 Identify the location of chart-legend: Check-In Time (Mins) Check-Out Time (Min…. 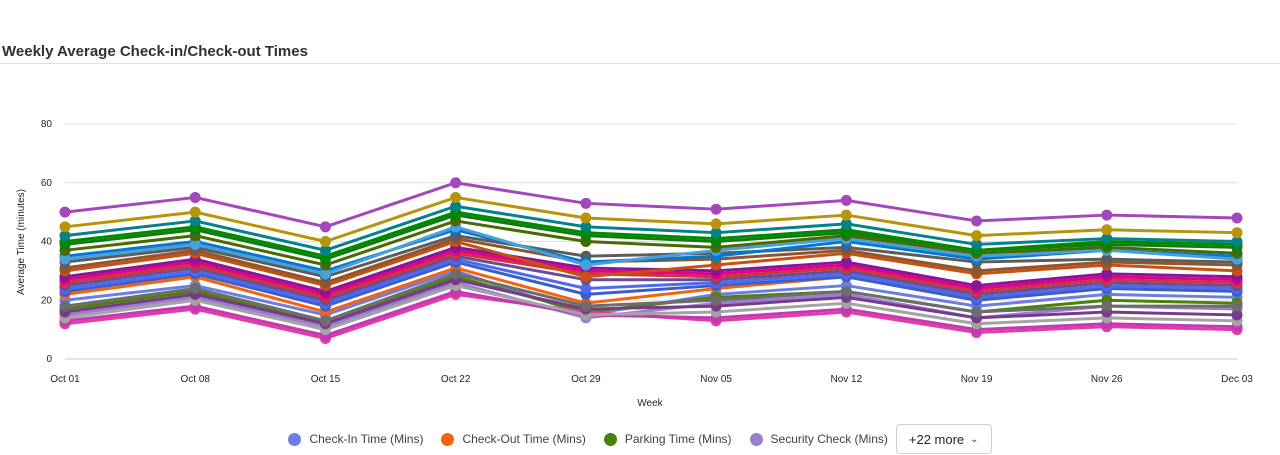
(640, 439).